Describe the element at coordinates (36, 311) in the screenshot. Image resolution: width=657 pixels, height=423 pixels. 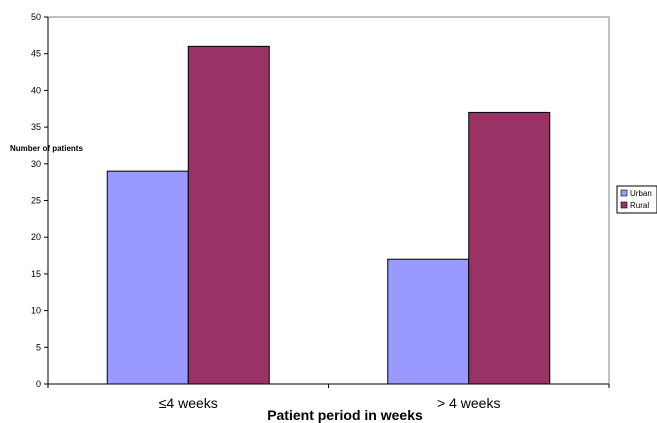
I see `y-tick-label: 10` at that location.